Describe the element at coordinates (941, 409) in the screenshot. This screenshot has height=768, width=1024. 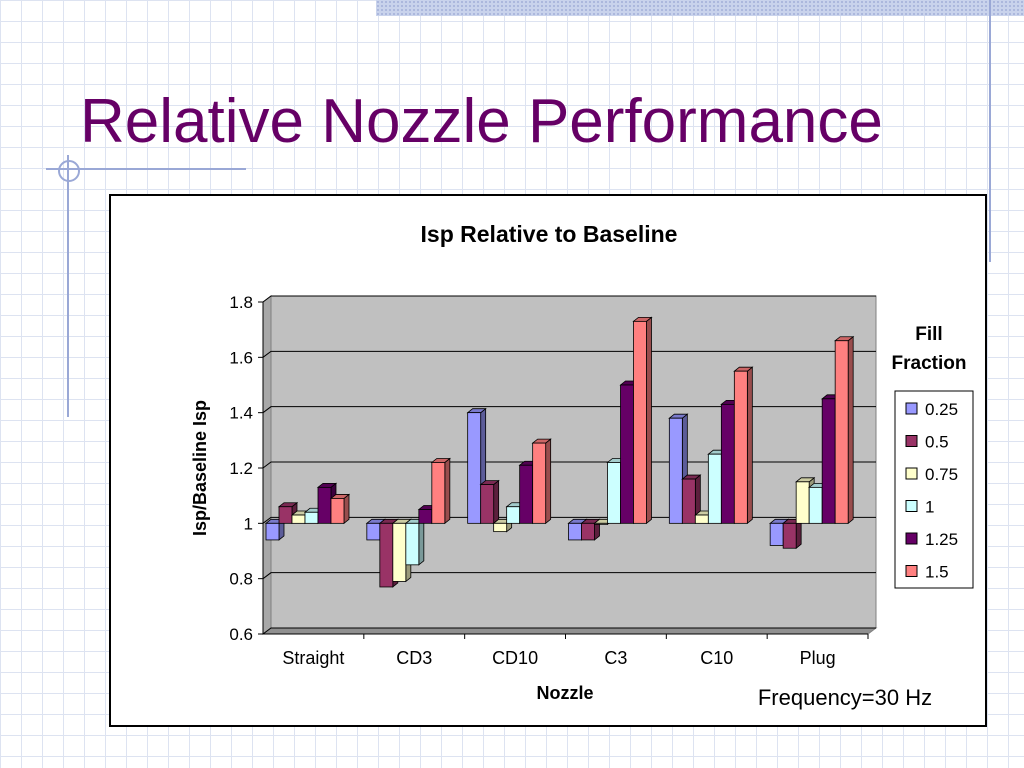
I see `legend-label: 0.25` at that location.